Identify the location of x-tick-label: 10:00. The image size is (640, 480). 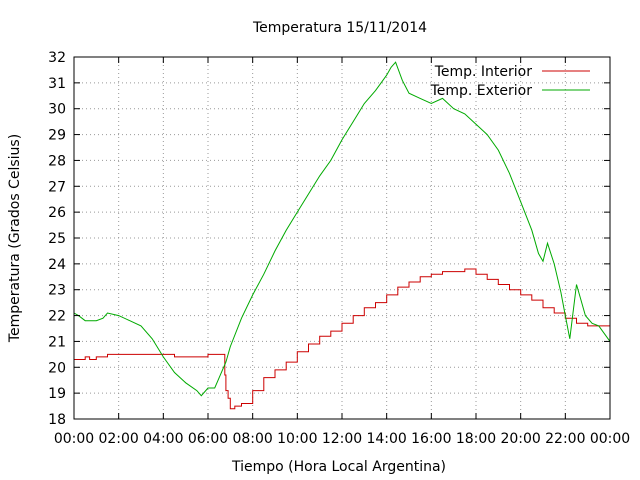
(297, 439).